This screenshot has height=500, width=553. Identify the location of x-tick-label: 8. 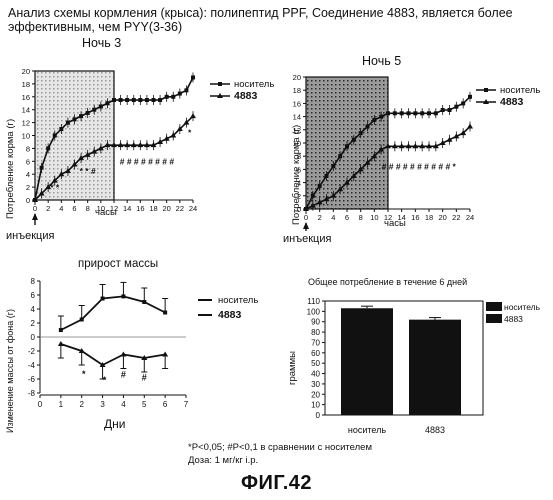
(361, 217).